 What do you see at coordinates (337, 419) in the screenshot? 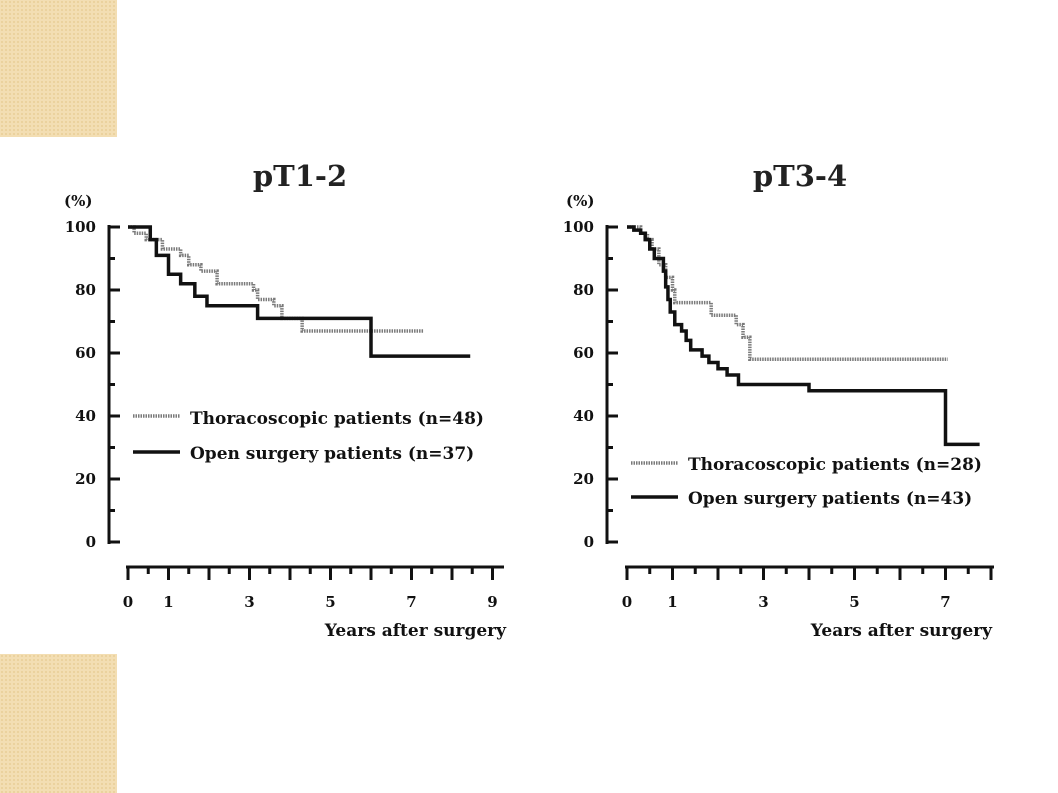
I see `legend-thoracoscopic-label: Thoracoscopic patients (n=48)` at bounding box center [337, 419].